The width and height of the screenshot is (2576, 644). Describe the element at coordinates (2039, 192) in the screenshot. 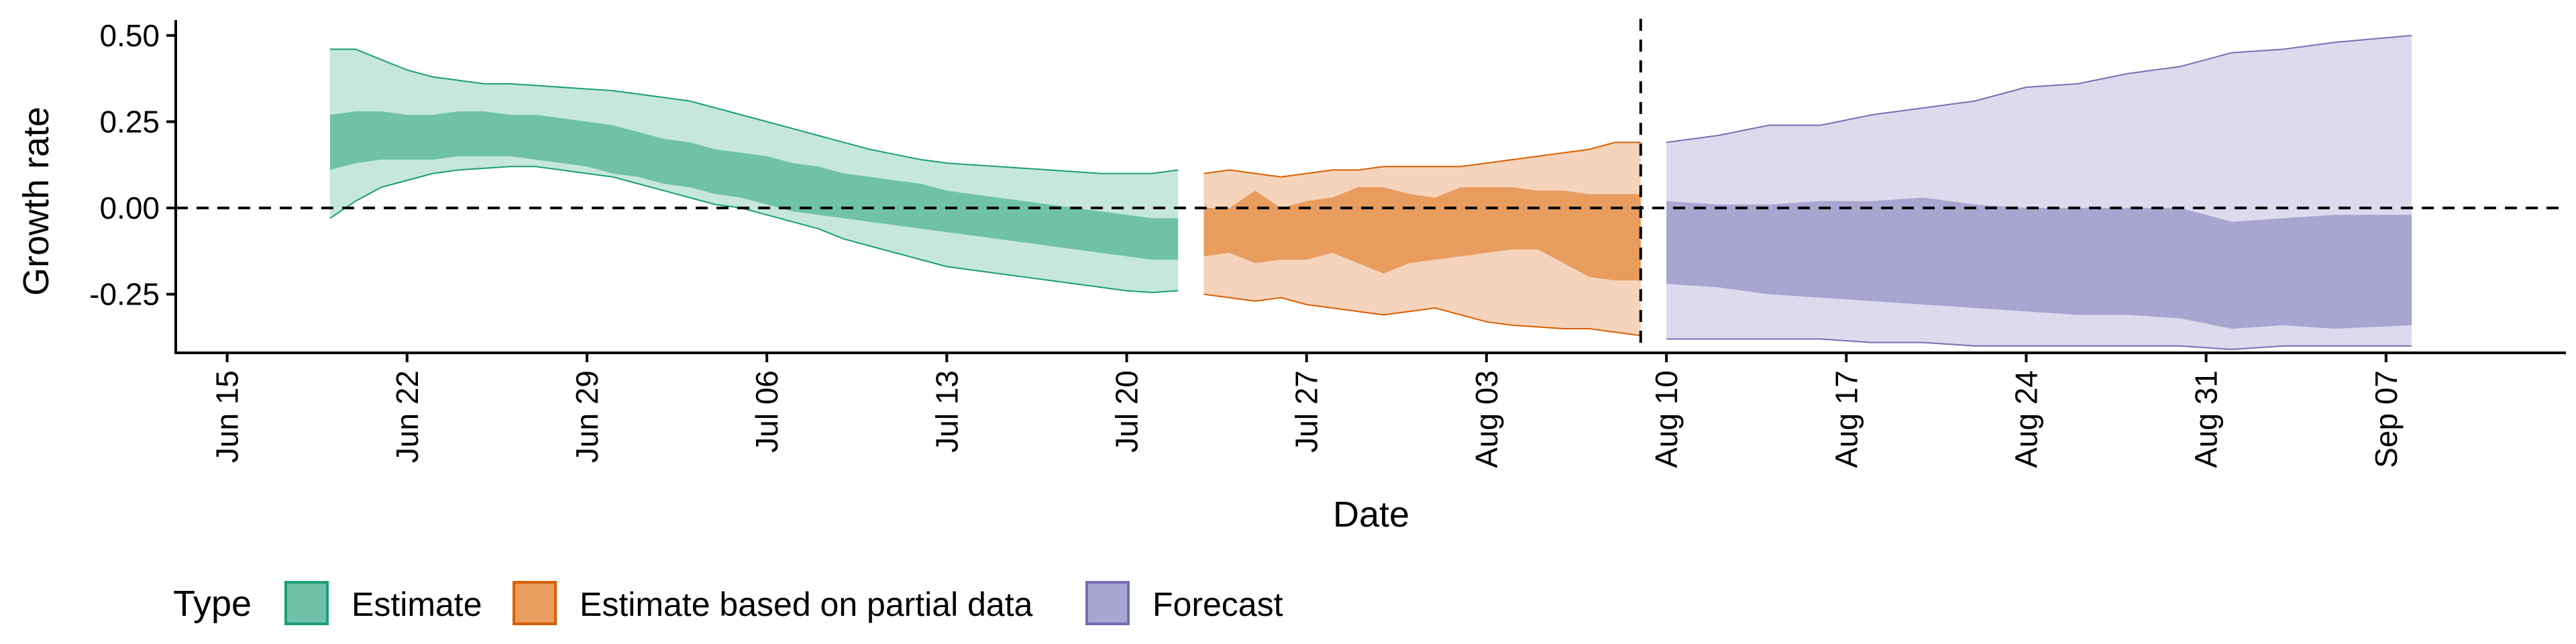

I see `series-forecast` at that location.